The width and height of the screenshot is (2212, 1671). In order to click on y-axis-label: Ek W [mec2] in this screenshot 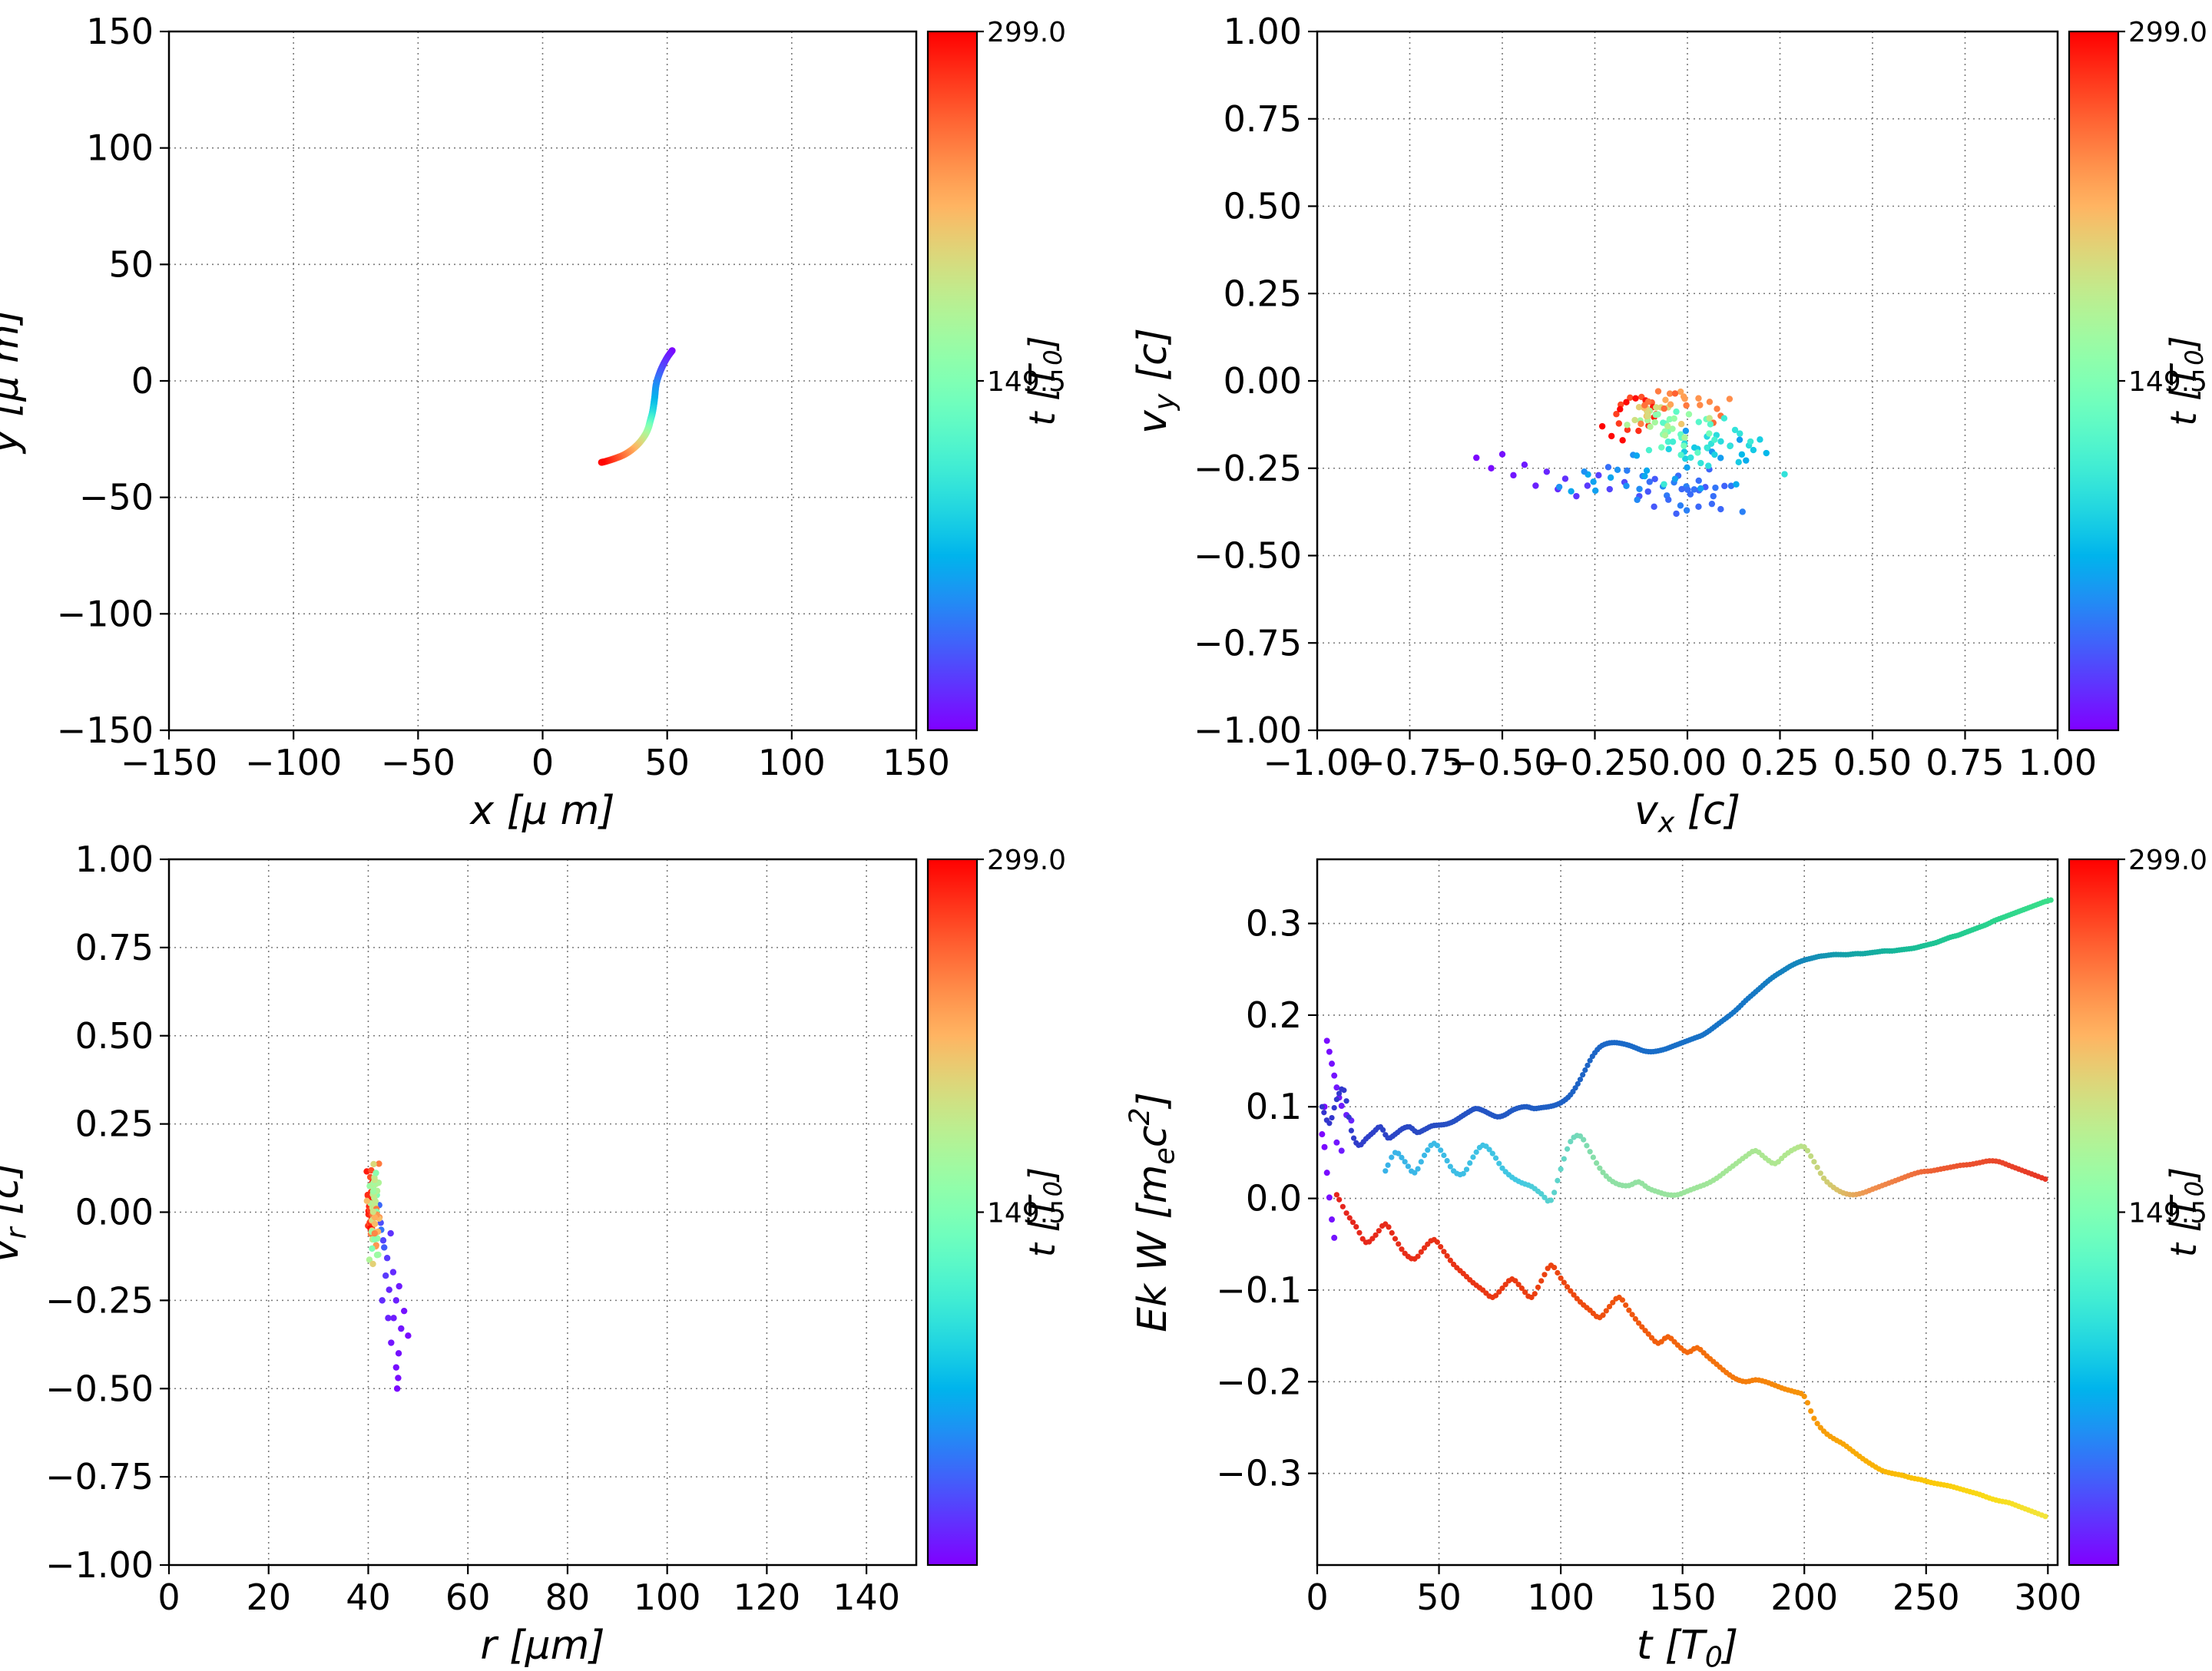, I will do `click(1152, 1212)`.